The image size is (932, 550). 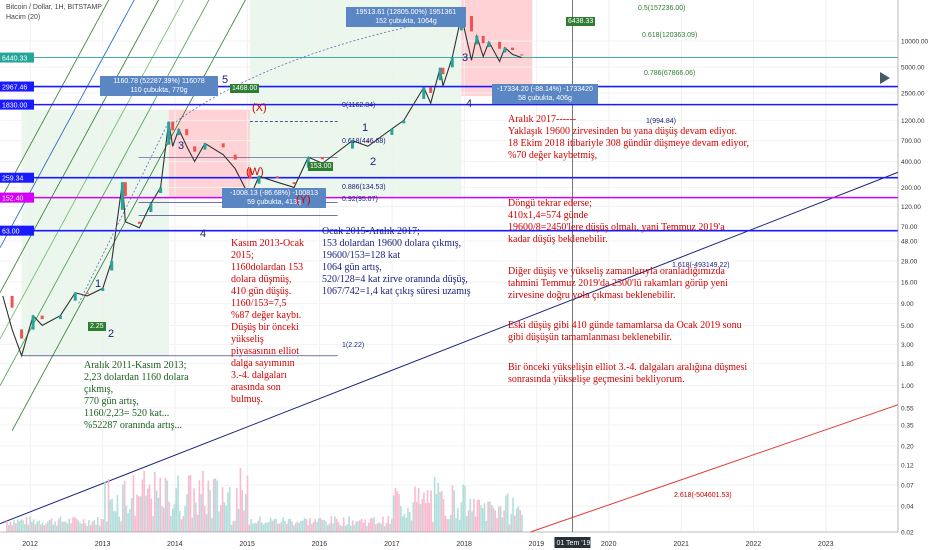 I want to click on price-tick-label: 70.00, so click(x=909, y=227).